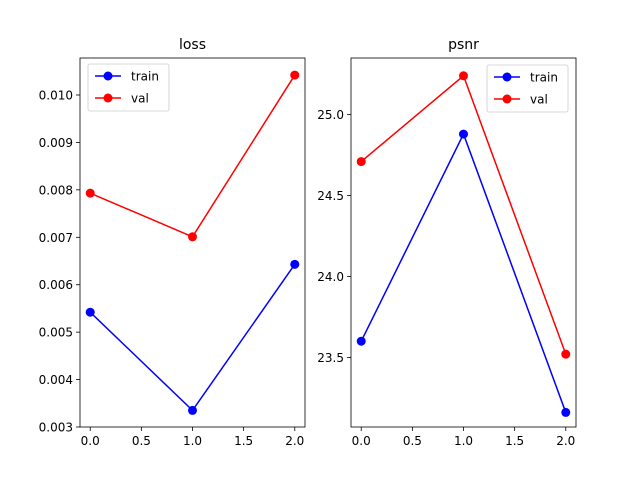 The width and height of the screenshot is (640, 480). Describe the element at coordinates (463, 45) in the screenshot. I see `chart-title: psnr` at that location.